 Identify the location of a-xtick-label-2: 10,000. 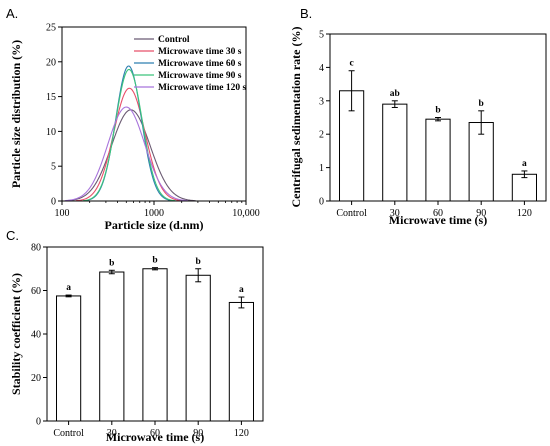
(246, 213).